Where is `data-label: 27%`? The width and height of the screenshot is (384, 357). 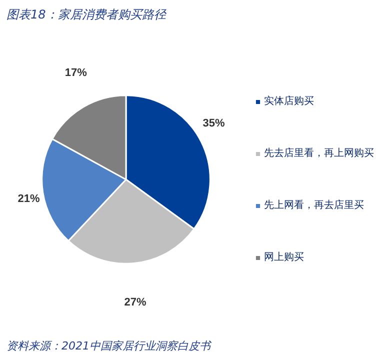 data-label: 27% is located at coordinates (135, 302).